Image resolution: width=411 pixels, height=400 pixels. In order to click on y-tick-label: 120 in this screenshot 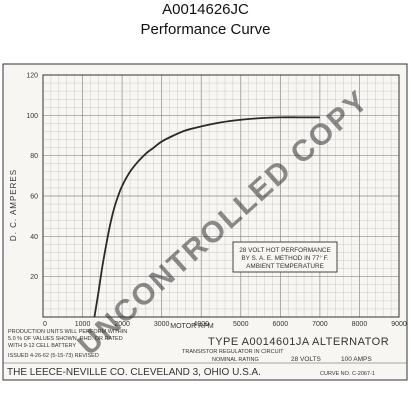, I will do `click(32, 76)`.